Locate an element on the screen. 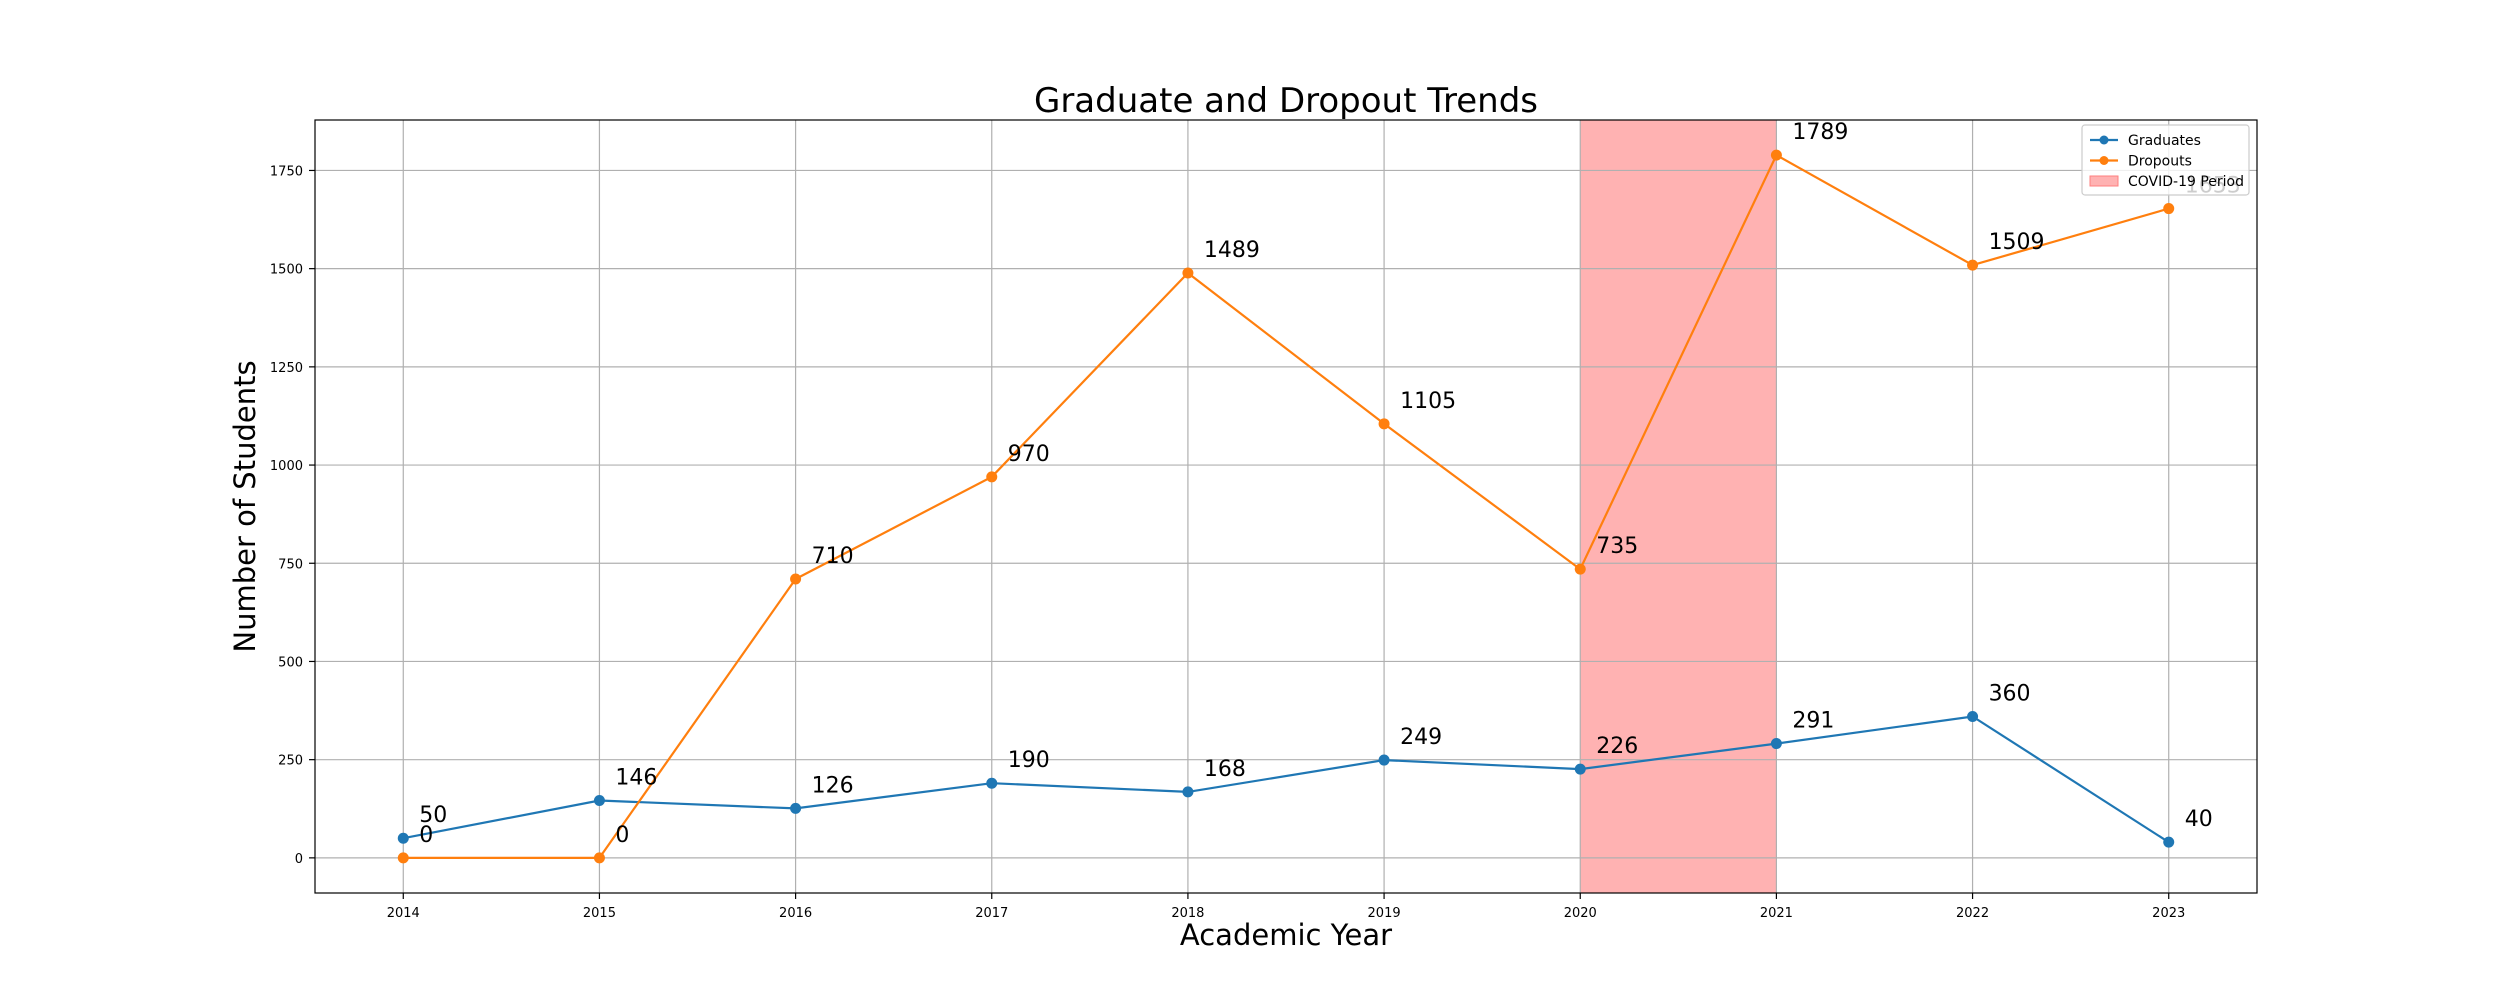 The image size is (2500, 1000). y-tick-label: 750 is located at coordinates (290, 564).